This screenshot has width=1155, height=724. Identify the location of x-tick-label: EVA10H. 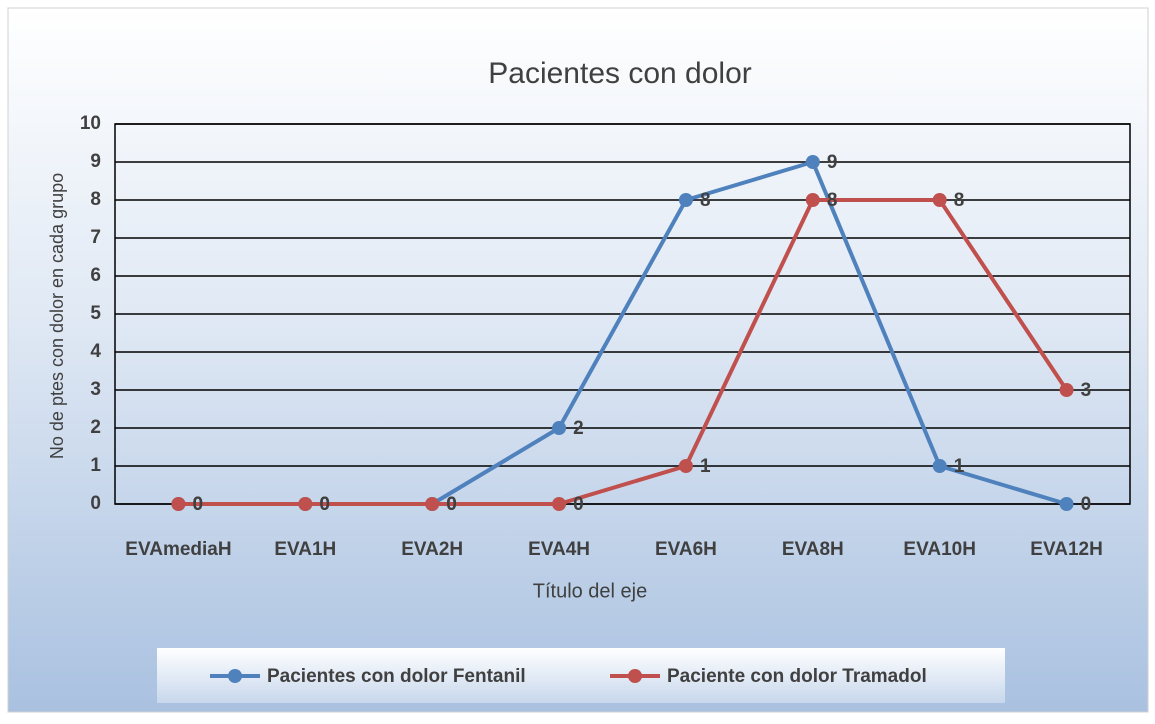
(939, 549).